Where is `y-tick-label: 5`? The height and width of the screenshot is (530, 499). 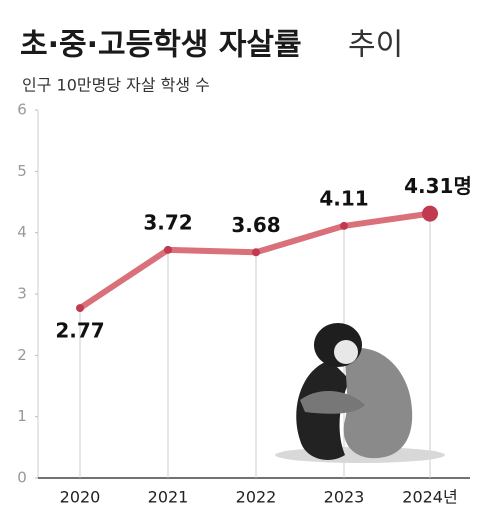 y-tick-label: 5 is located at coordinates (22, 171).